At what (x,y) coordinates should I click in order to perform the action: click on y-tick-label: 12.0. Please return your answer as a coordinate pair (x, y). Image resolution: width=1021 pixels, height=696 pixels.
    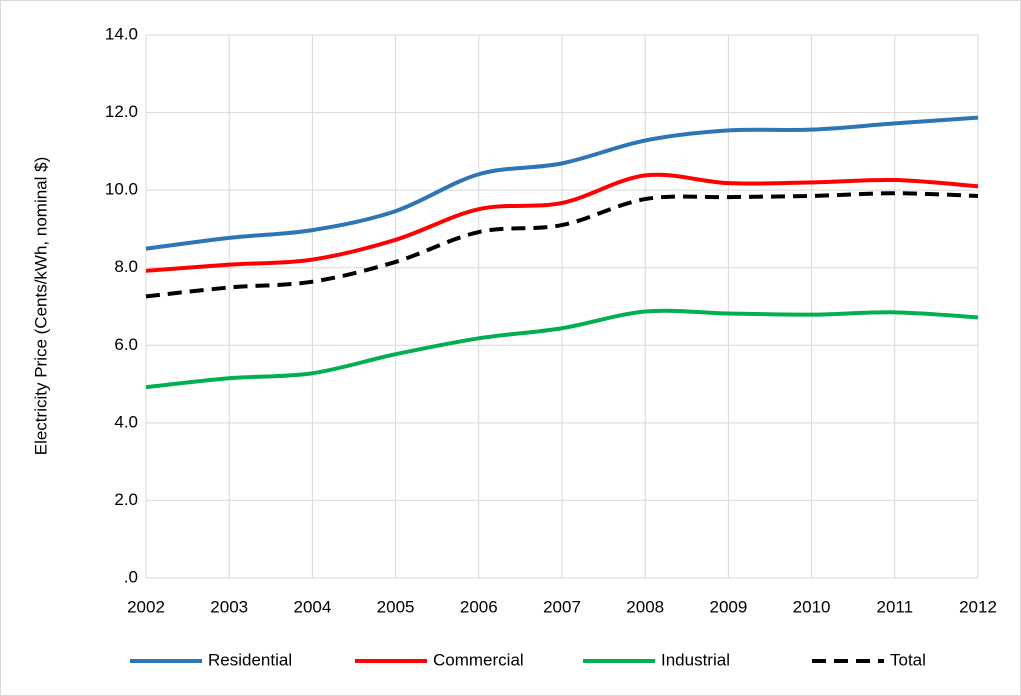
    Looking at the image, I should click on (121, 111).